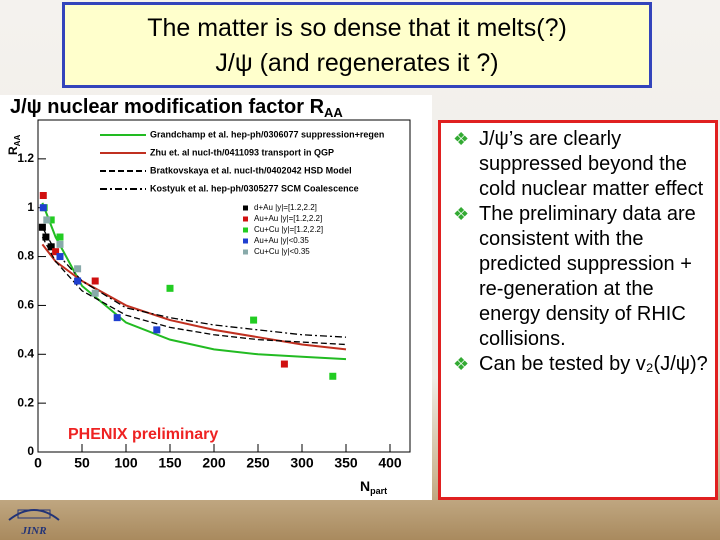  I want to click on title-line: J/ψ (and regenerates it ?), so click(357, 63).